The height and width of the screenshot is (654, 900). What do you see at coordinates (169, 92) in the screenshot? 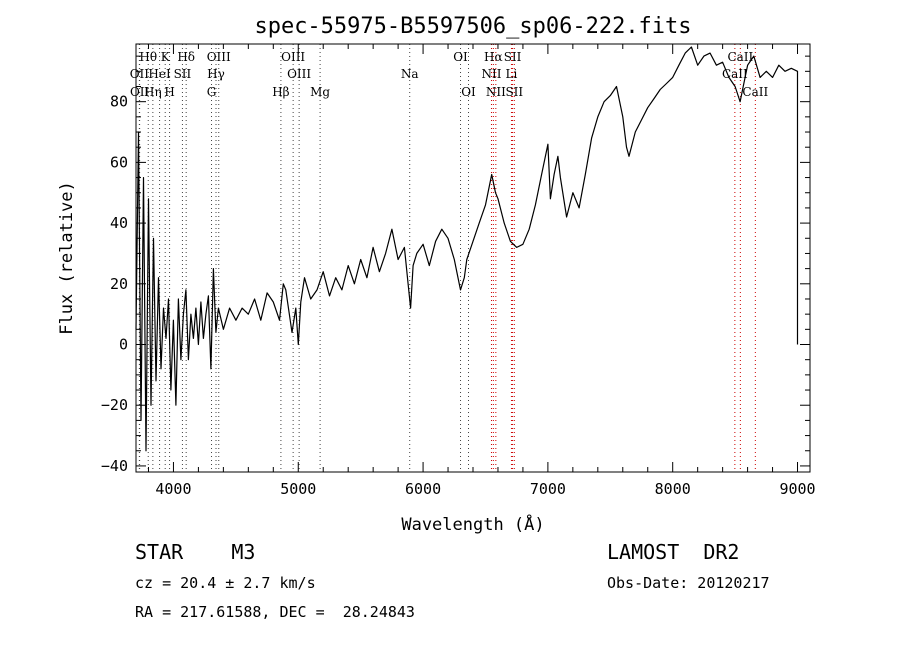
I see `spectral-line-label: H` at bounding box center [169, 92].